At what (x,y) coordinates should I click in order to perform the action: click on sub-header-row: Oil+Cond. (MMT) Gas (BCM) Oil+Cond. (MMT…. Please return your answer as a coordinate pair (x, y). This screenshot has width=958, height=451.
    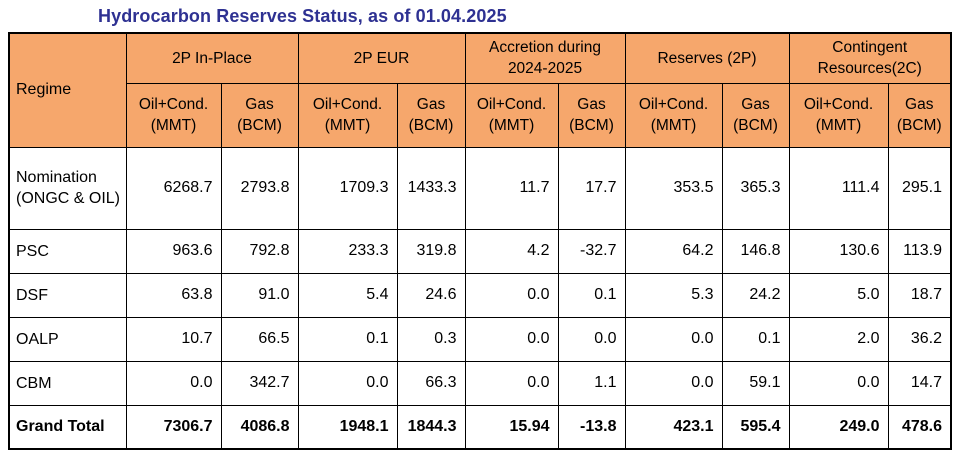
    Looking at the image, I should click on (480, 115).